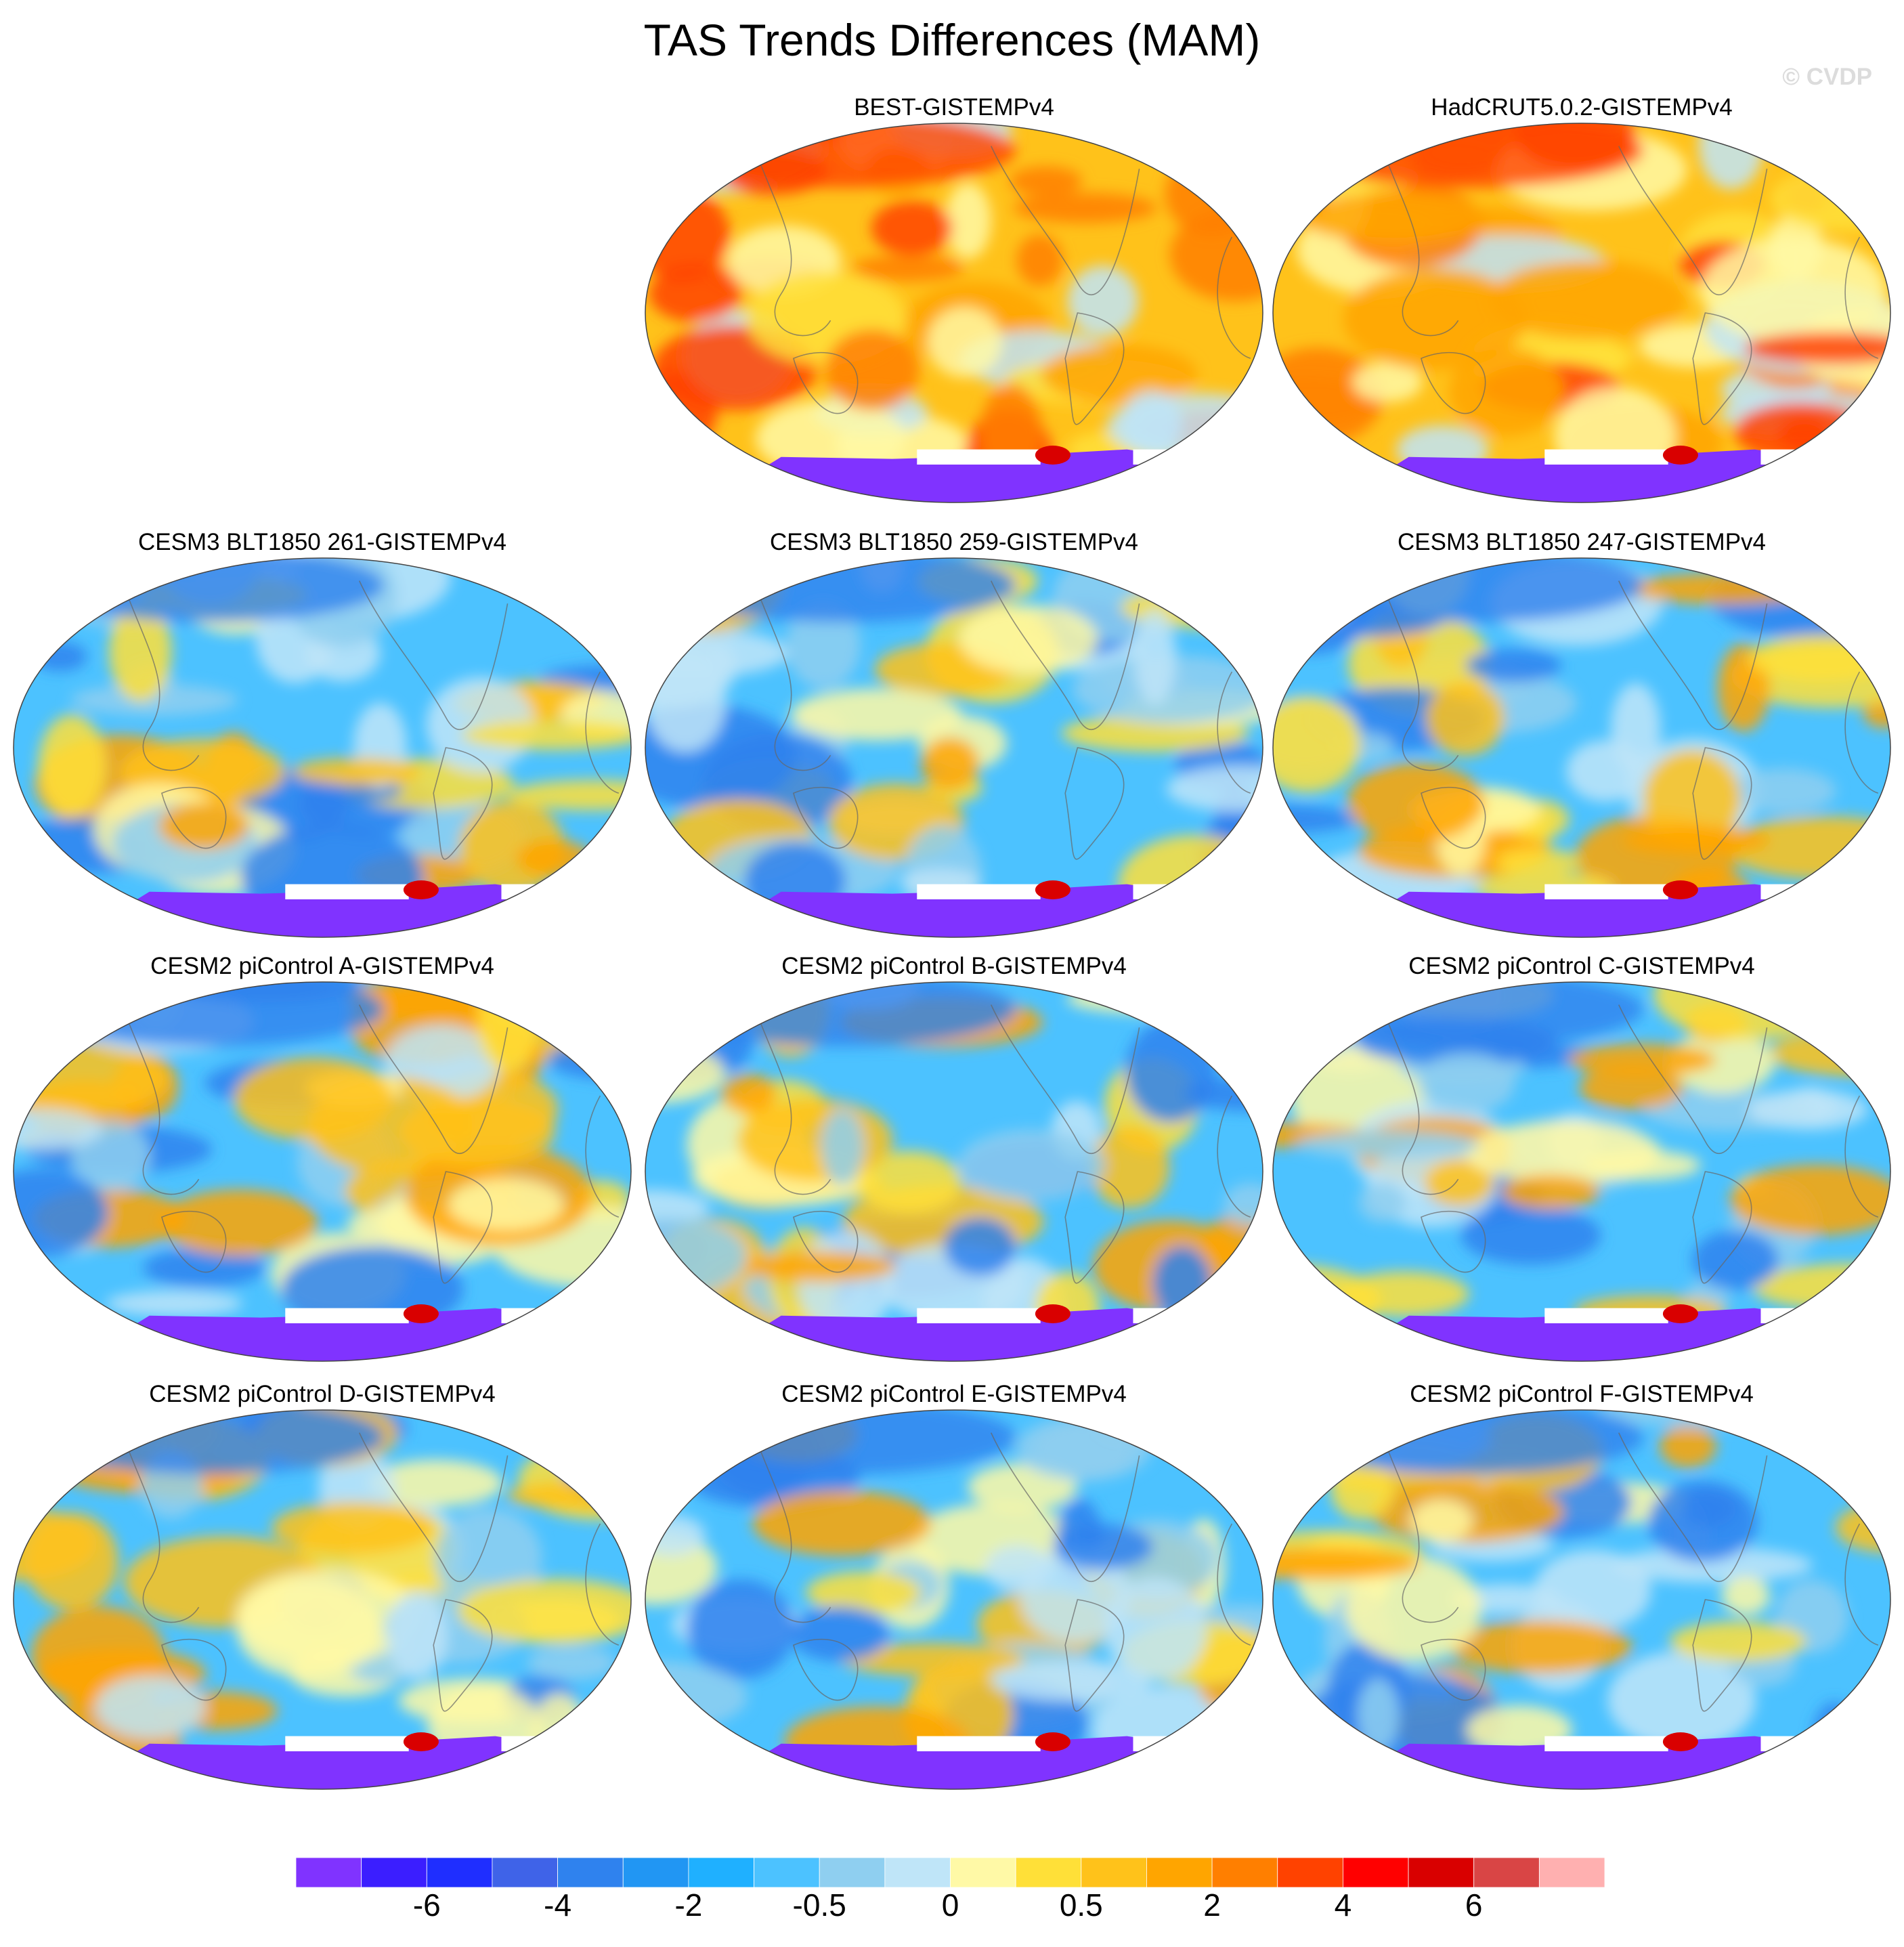 This screenshot has width=1904, height=1947. I want to click on map-panel-p10, so click(954, 1599).